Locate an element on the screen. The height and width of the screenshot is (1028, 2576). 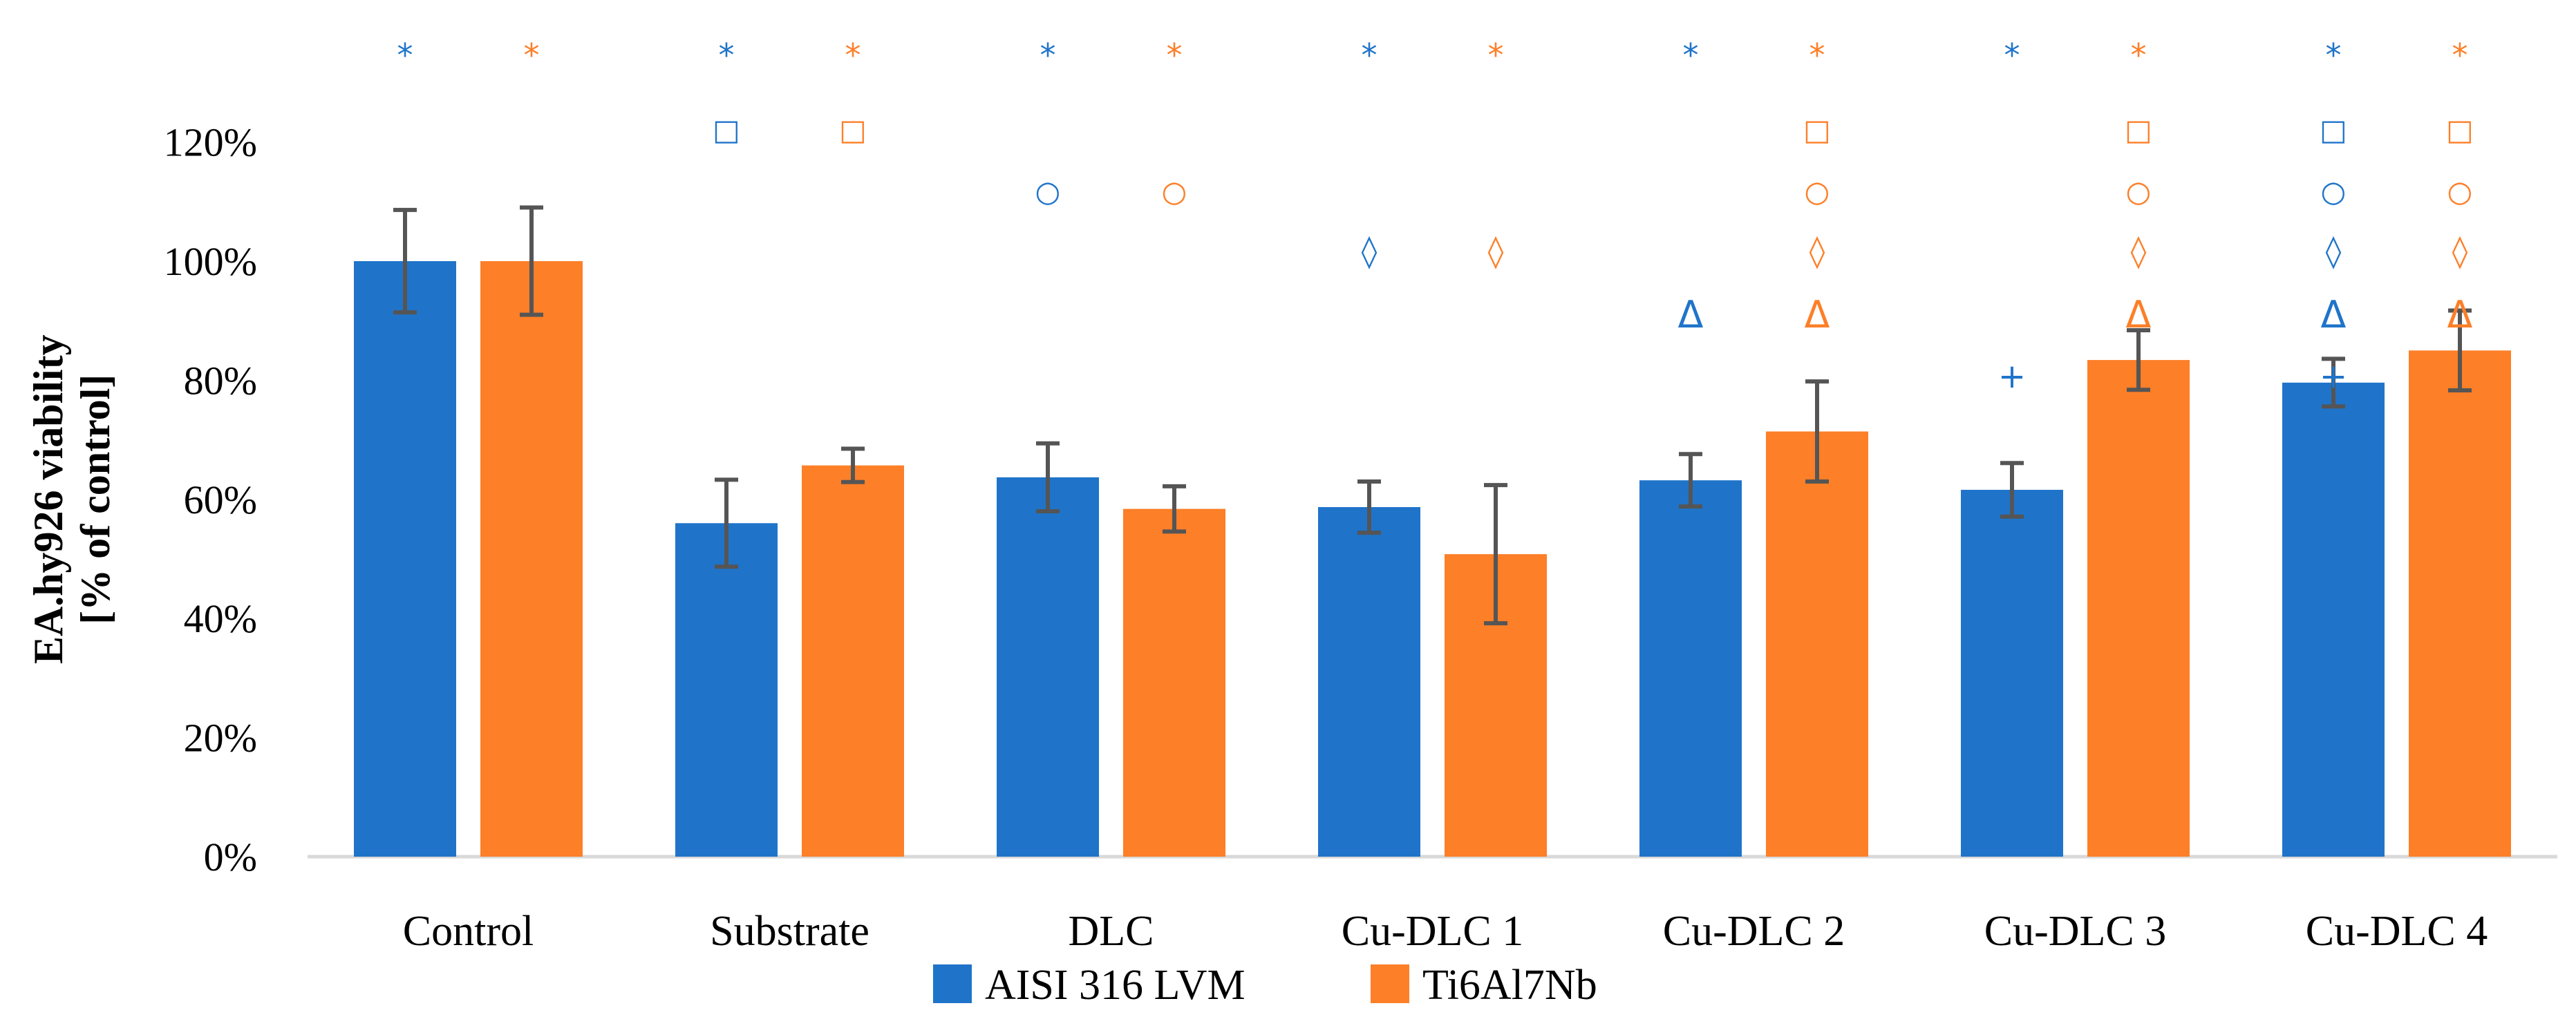
y-tick-label-120: 120% is located at coordinates (210, 142).